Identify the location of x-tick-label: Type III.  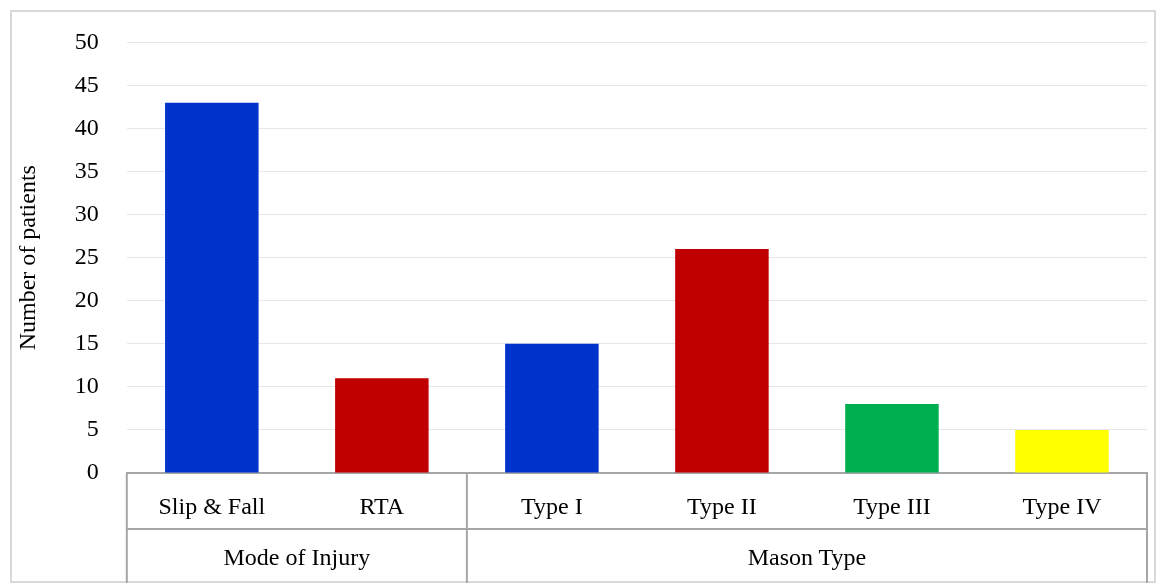
(892, 505).